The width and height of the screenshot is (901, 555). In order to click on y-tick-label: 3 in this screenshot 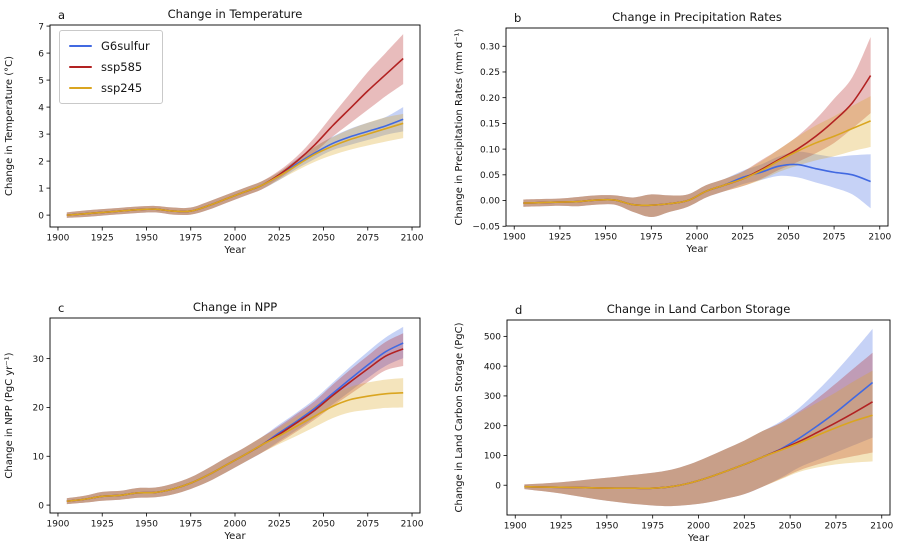, I will do `click(41, 135)`.